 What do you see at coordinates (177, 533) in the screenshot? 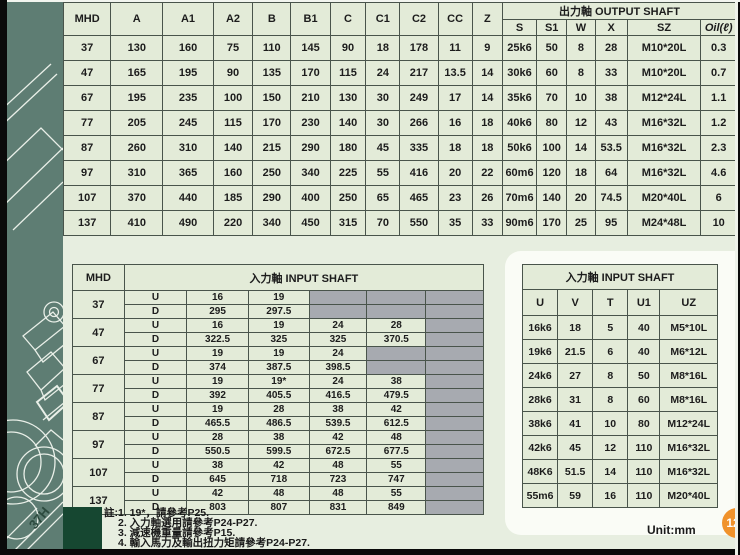
I see `footnote-line: 3. 減速機重量請參考P15.` at bounding box center [177, 533].